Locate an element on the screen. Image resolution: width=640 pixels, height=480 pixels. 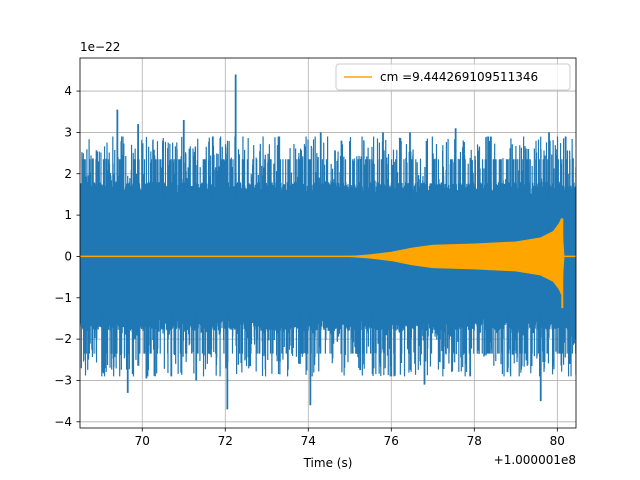
y-tick-label: 0 is located at coordinates (68, 256).